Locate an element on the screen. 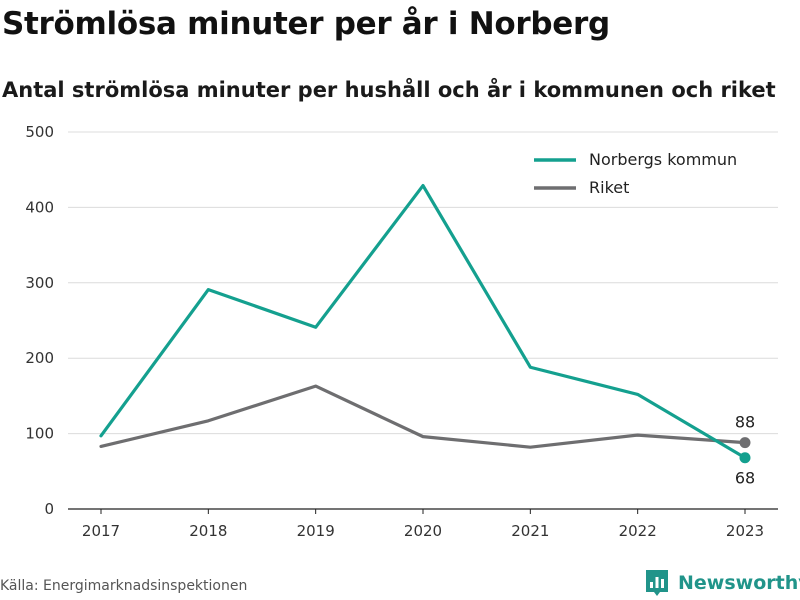 This screenshot has height=600, width=800. legend-label: Riket is located at coordinates (609, 187).